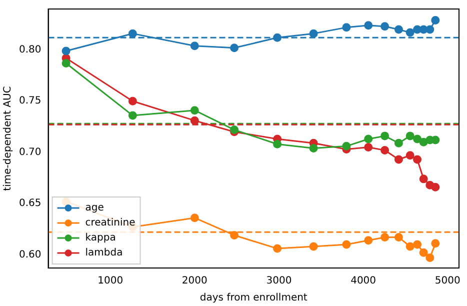 The height and width of the screenshot is (306, 467). I want to click on y-axis-title: time-dependent AUC, so click(8, 138).